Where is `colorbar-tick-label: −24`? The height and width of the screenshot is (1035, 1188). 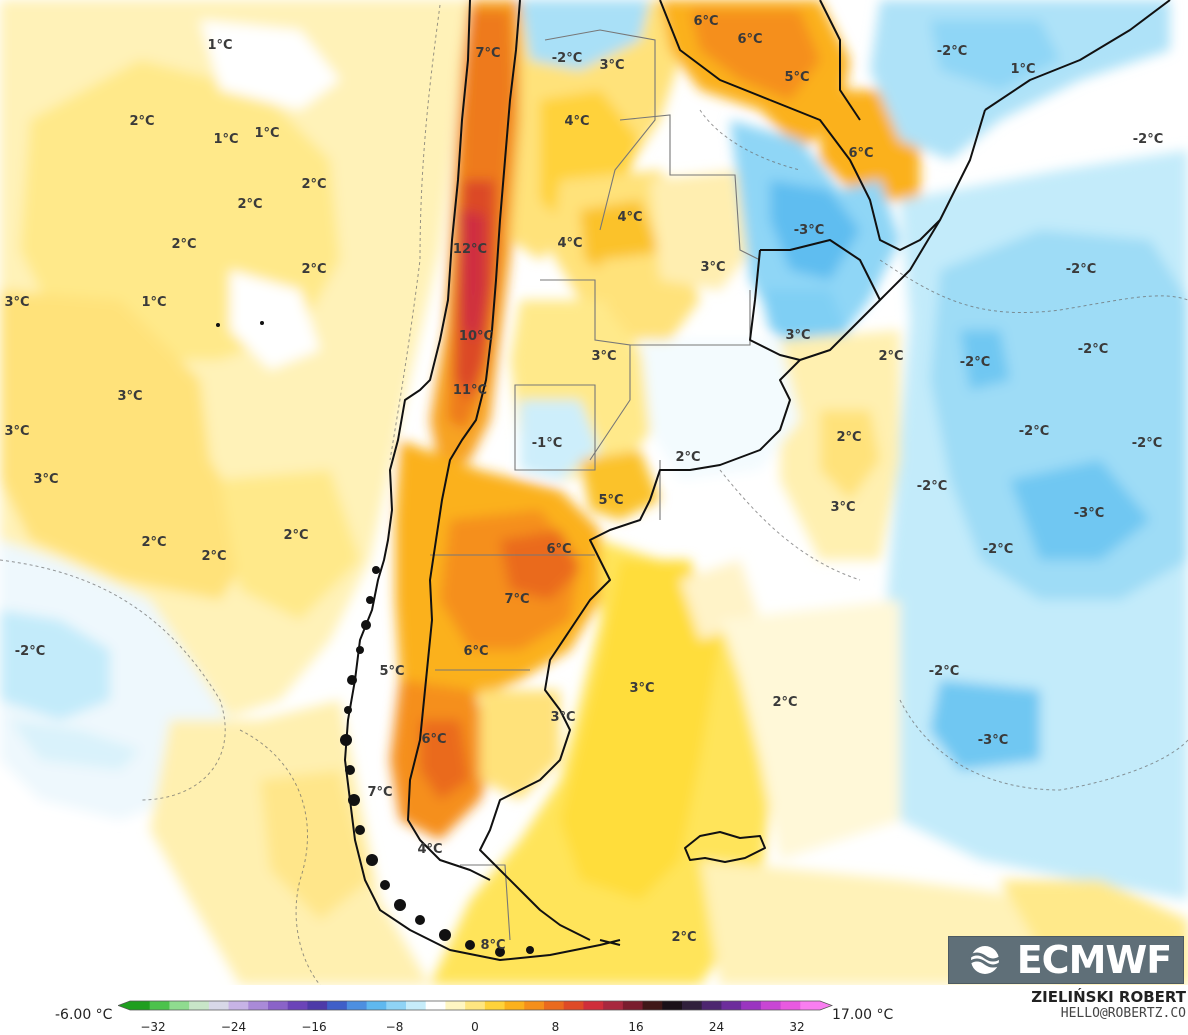 colorbar-tick-label: −24 is located at coordinates (233, 1027).